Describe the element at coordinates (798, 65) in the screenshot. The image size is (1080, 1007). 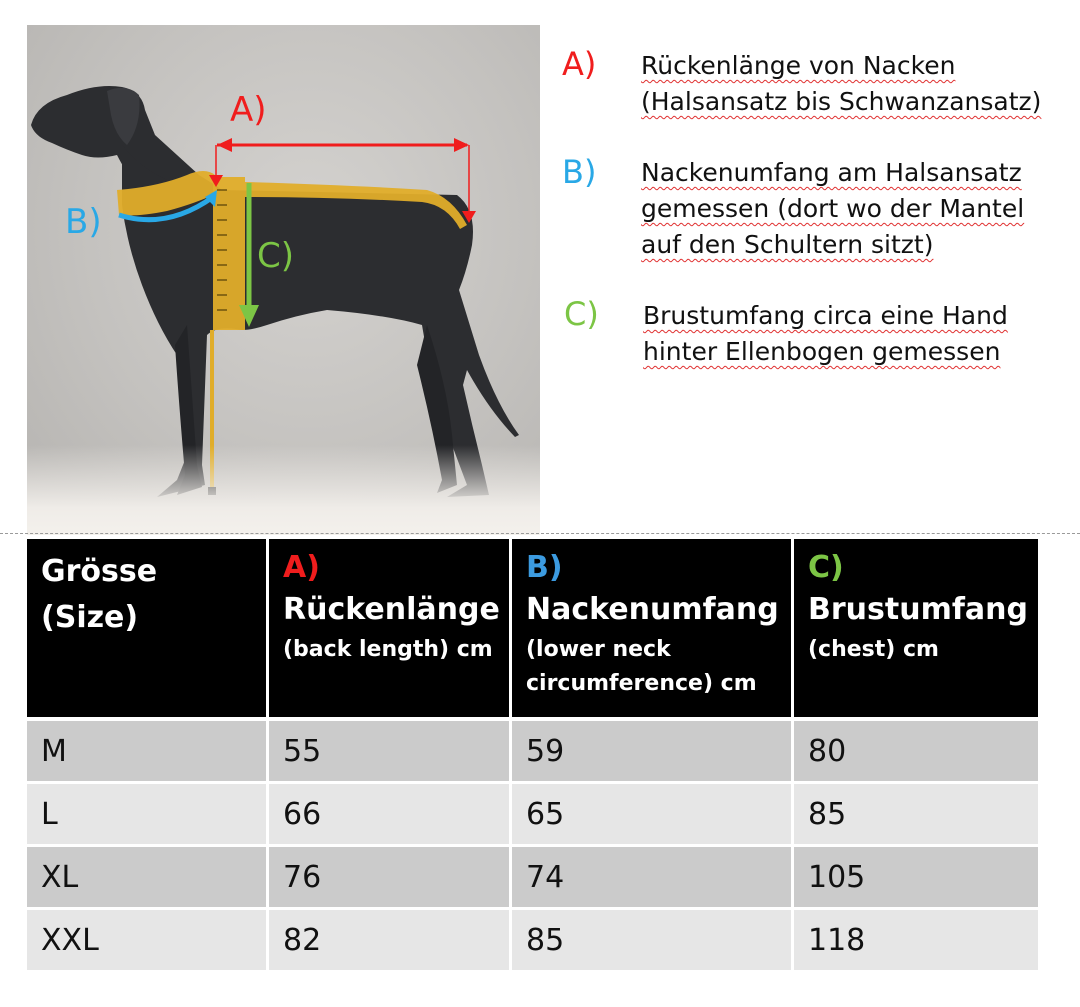
I see `legend-a-line-1: Rückenlänge von Nacken` at that location.